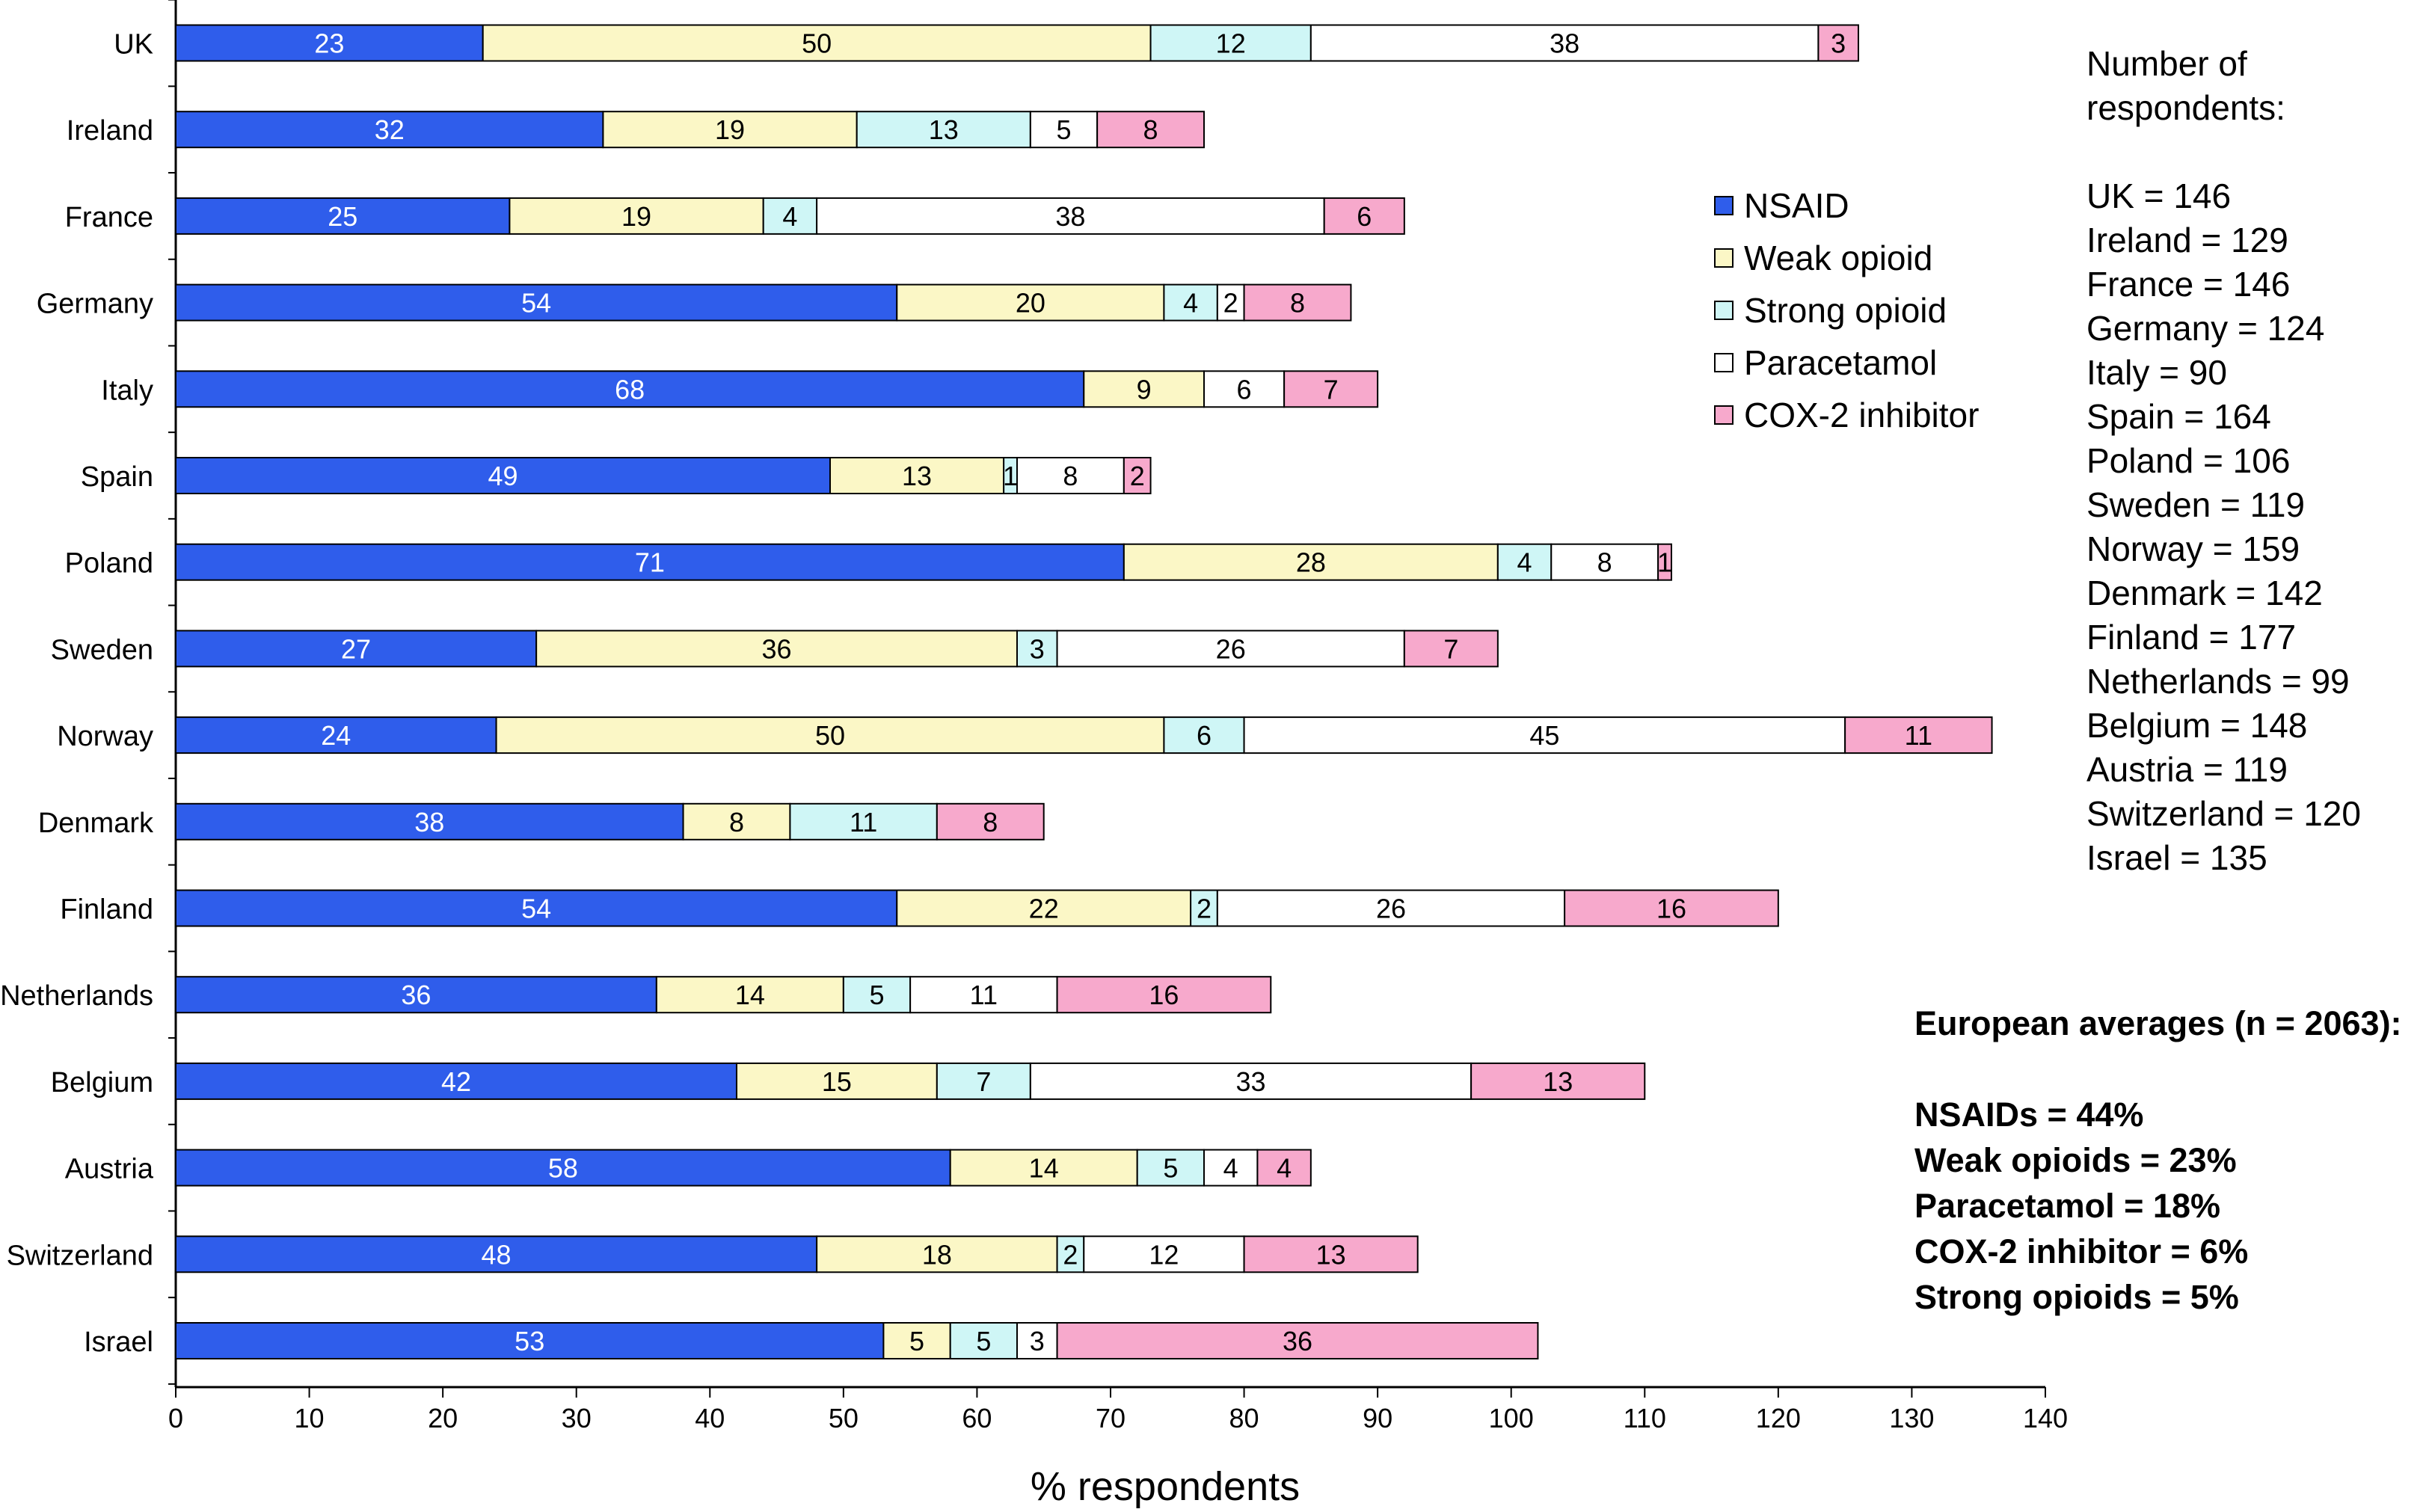 This screenshot has height=1512, width=2429. Describe the element at coordinates (109, 217) in the screenshot. I see `y-tick-label-france: France` at that location.